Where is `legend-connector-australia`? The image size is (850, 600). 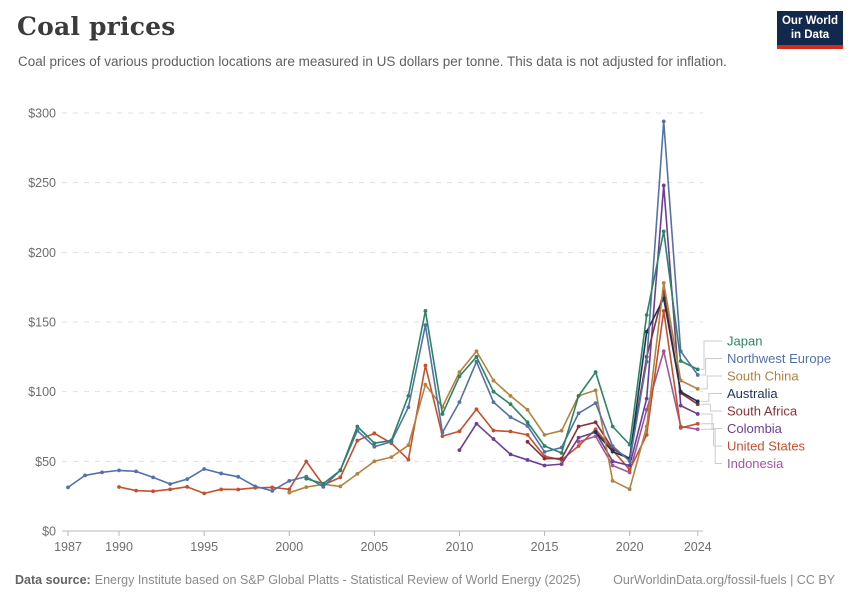 legend-connector-australia is located at coordinates (711, 397).